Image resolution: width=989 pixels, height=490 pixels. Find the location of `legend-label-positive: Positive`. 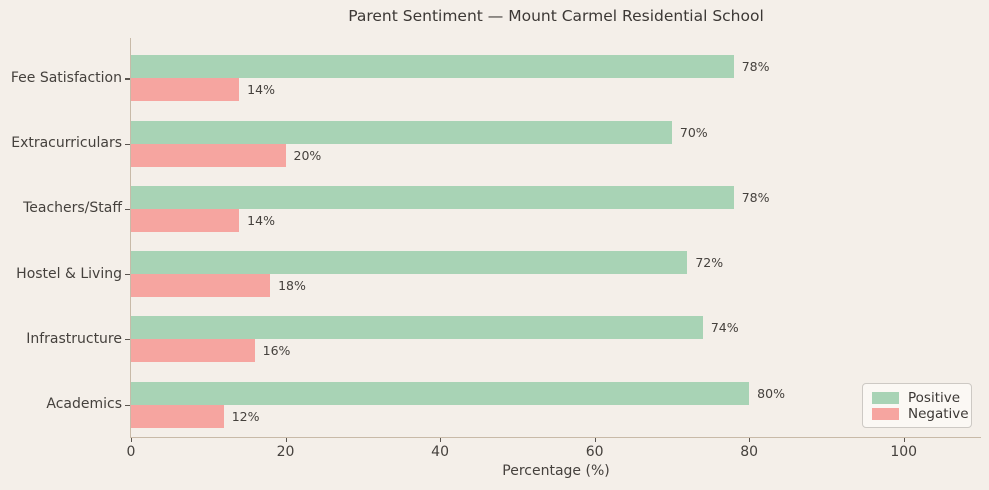

legend-label-positive: Positive is located at coordinates (934, 398).